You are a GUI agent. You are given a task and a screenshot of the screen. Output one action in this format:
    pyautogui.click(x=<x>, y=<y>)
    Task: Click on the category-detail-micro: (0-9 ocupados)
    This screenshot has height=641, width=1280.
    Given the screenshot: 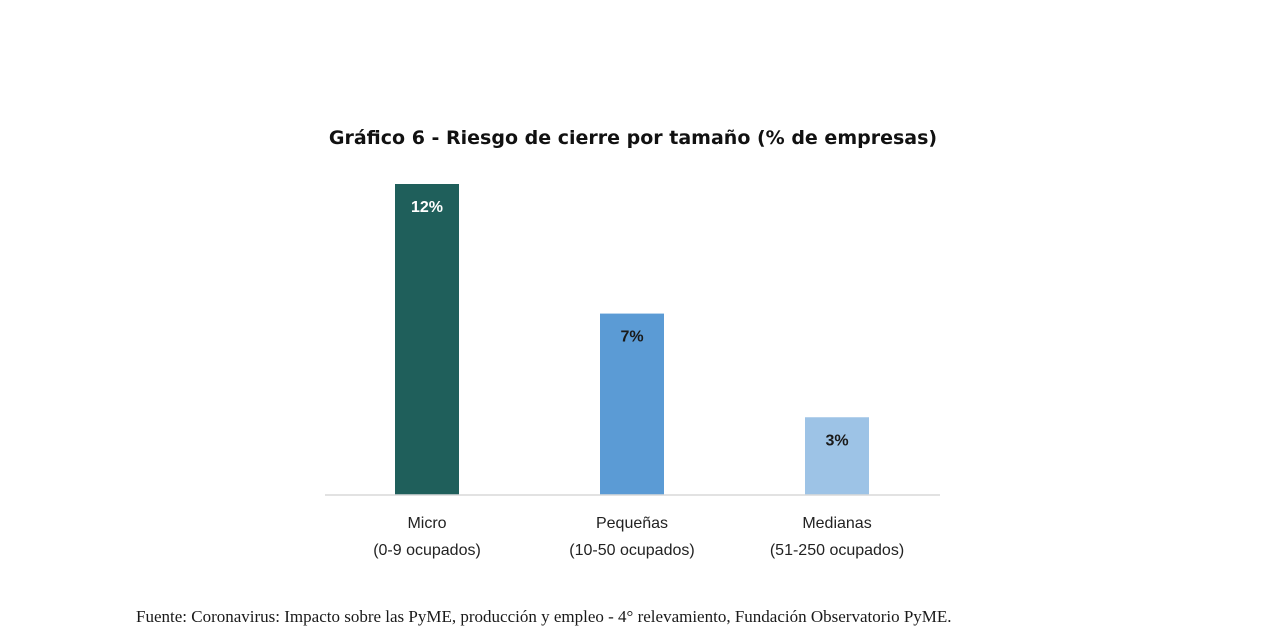 What is the action you would take?
    pyautogui.click(x=427, y=550)
    